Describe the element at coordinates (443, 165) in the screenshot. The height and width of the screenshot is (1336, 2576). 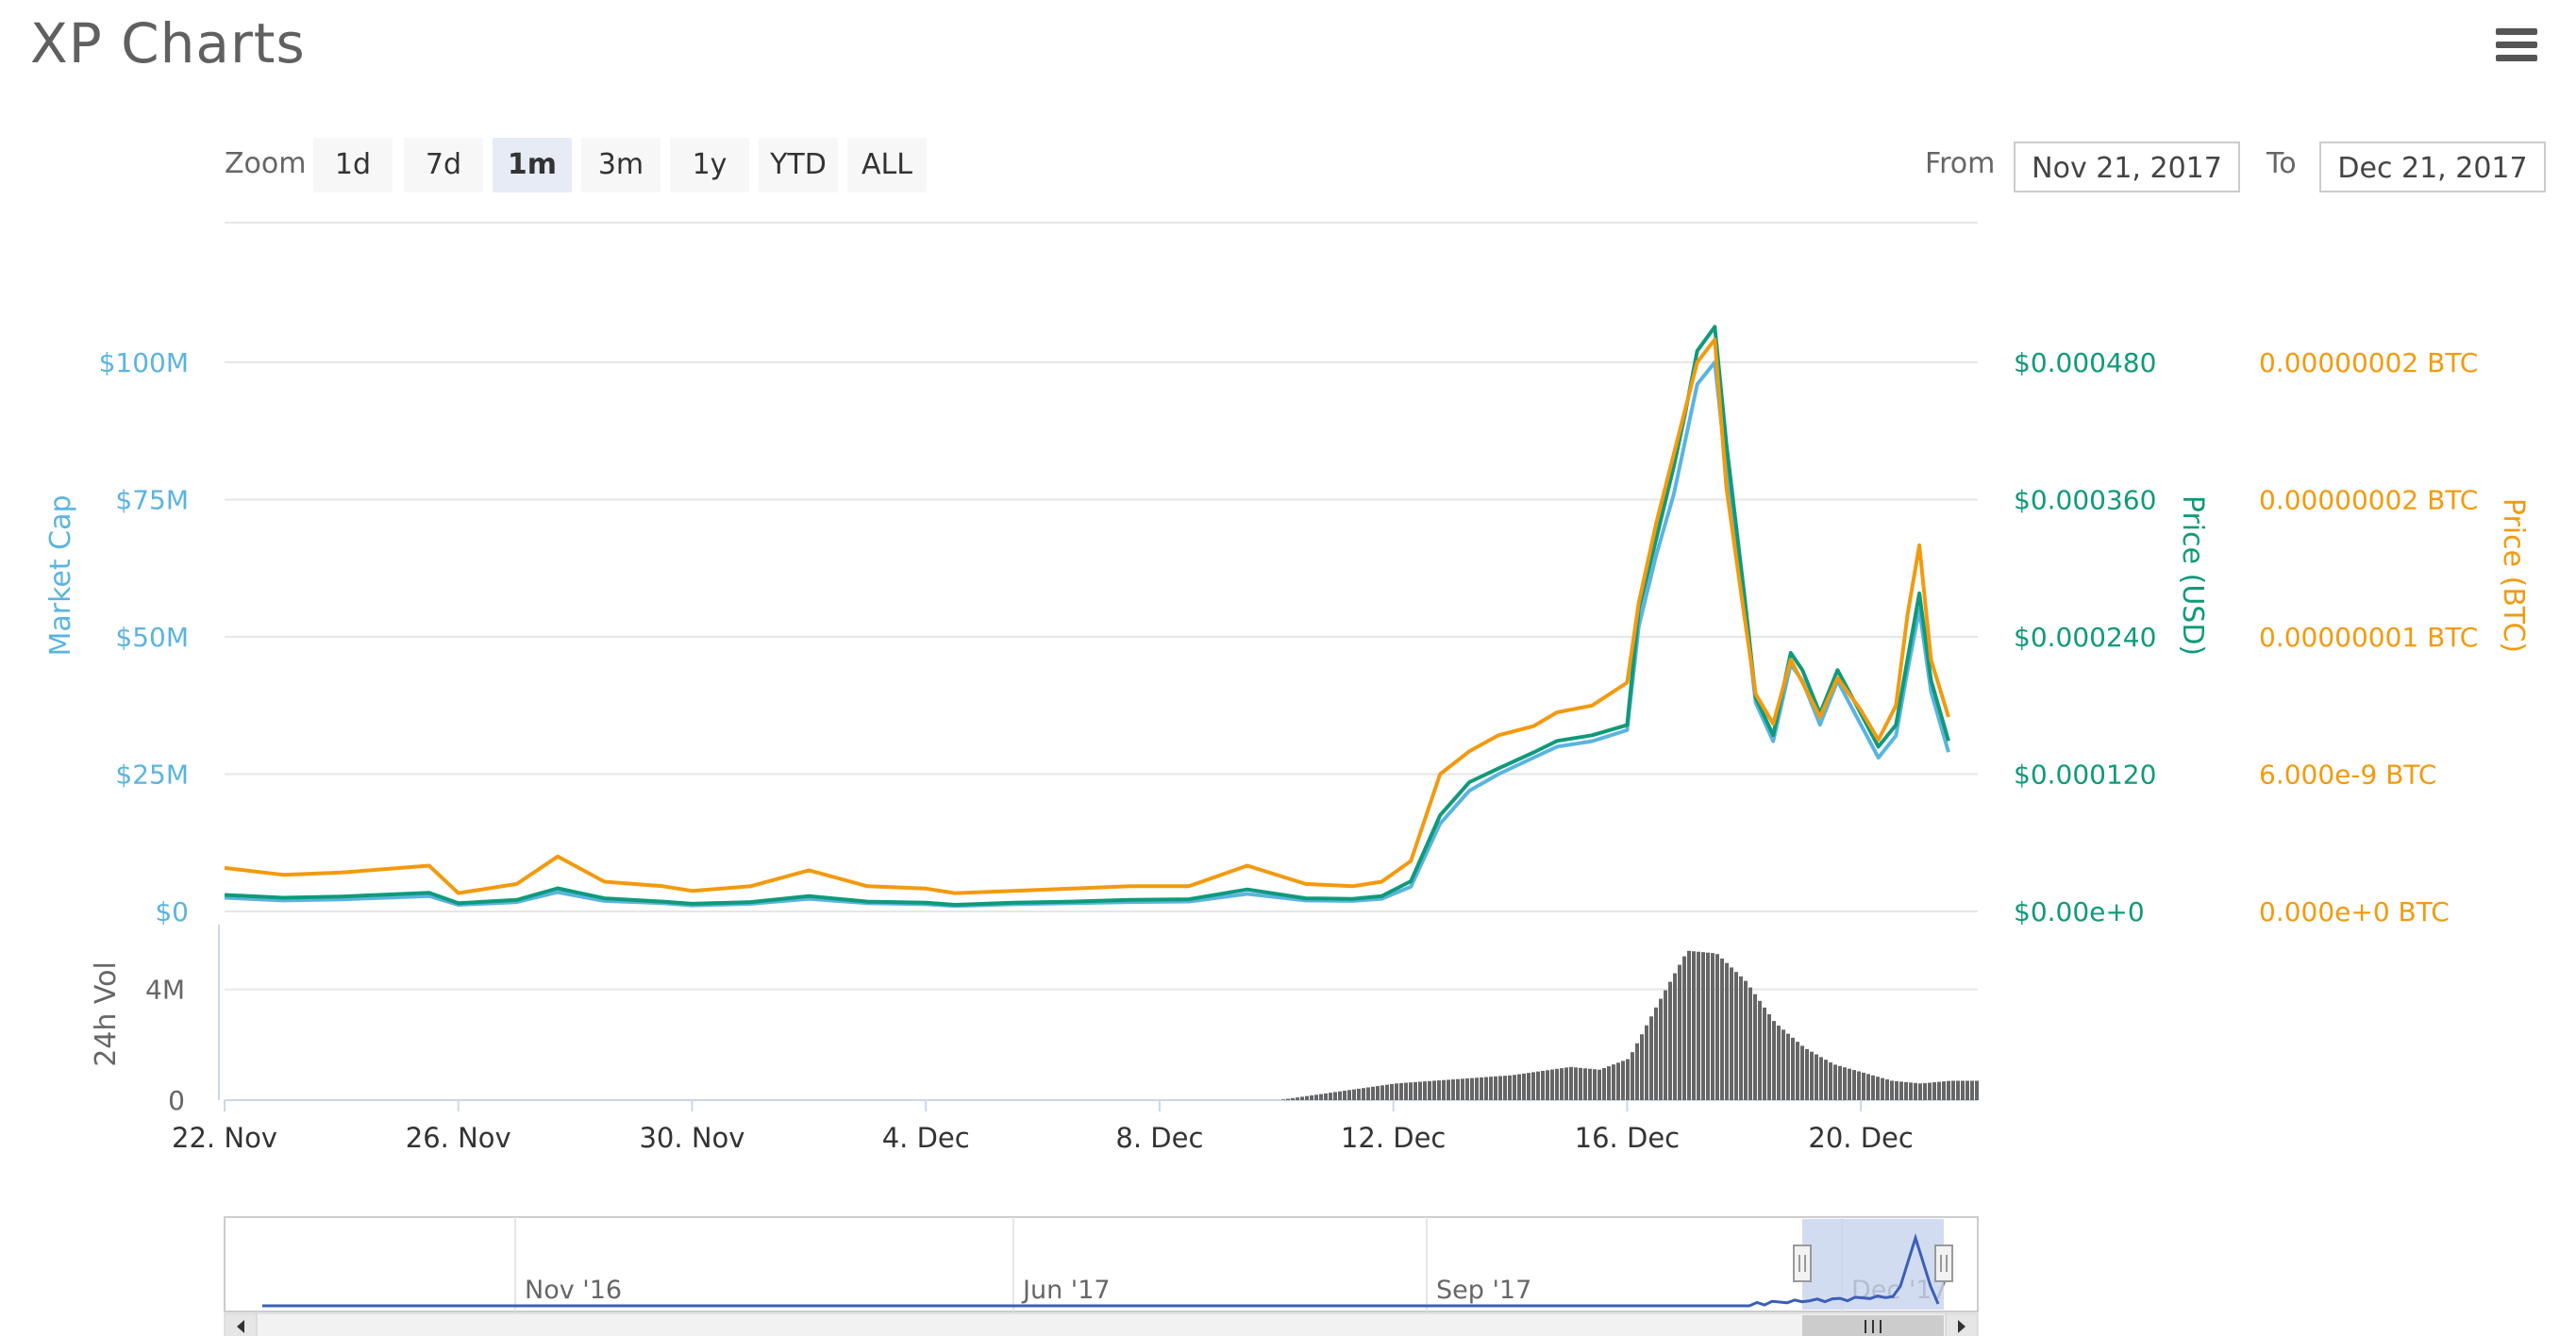
I see `zoom-7d-button: 7d` at that location.